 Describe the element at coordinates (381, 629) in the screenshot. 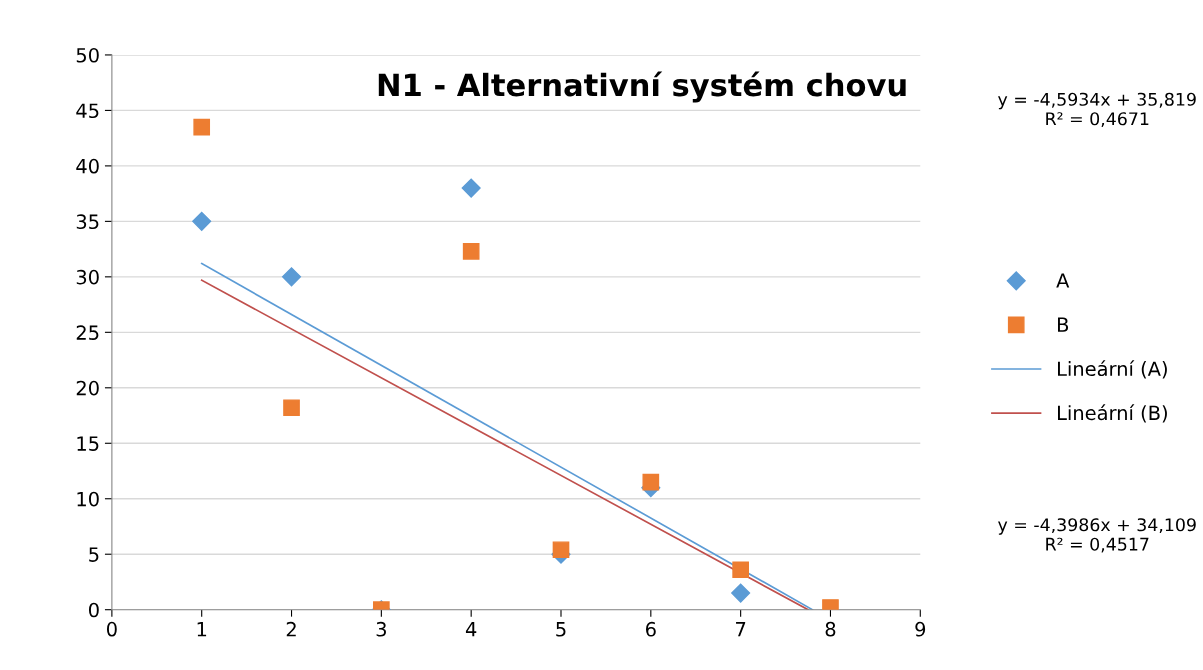

I see `x-tick-label: 3` at that location.